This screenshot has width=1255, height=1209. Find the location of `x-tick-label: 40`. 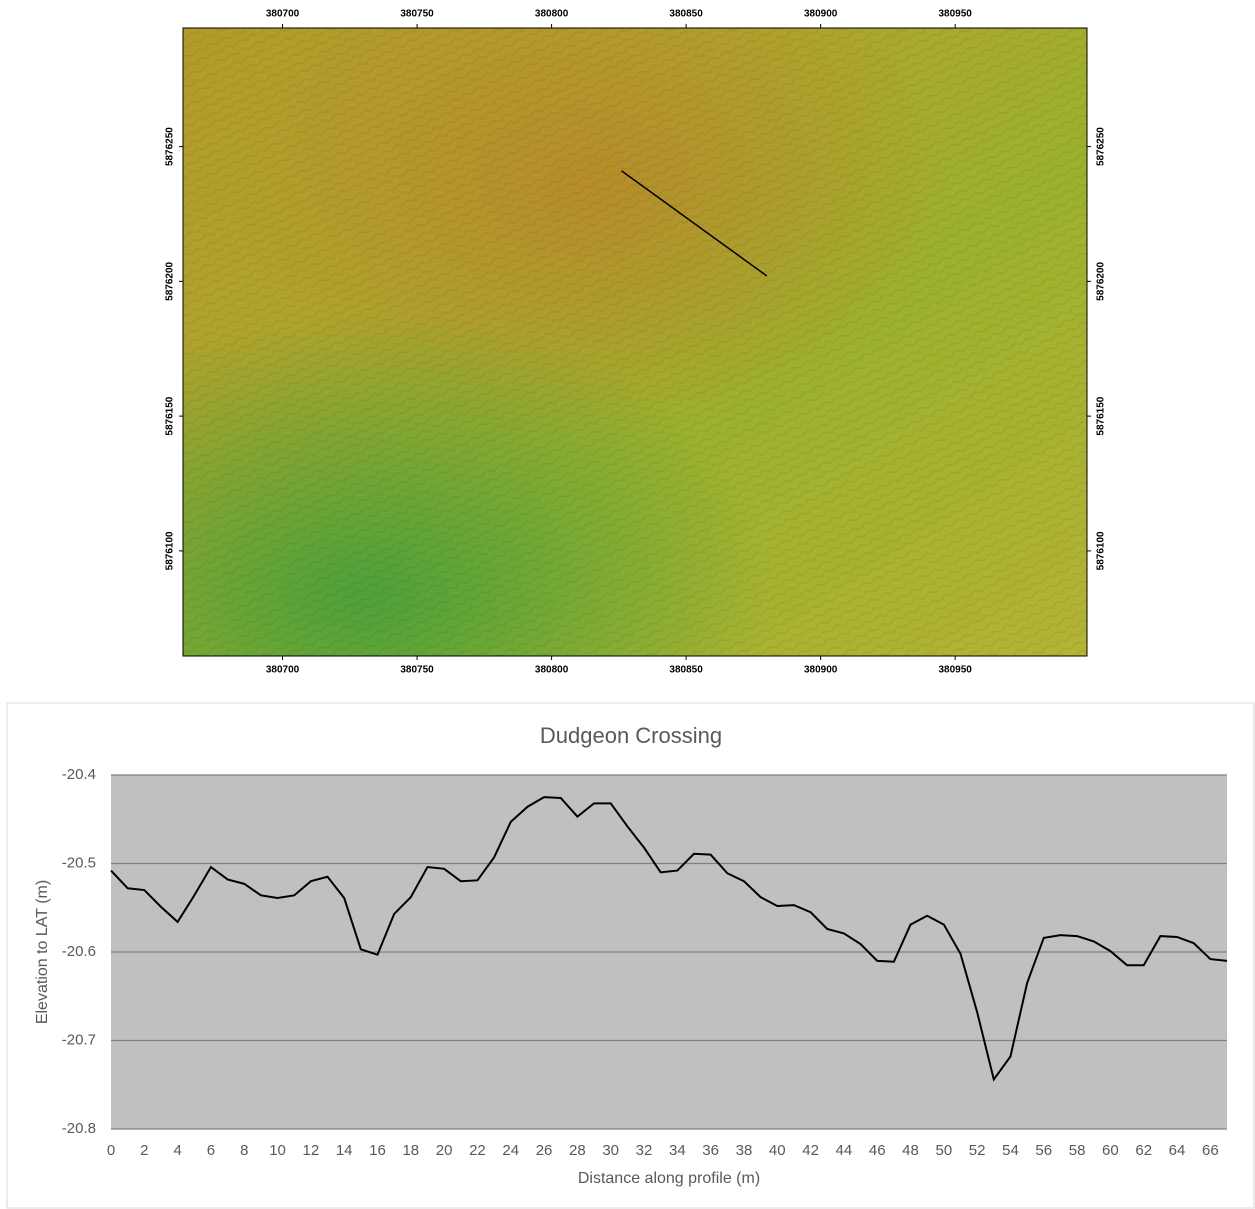

x-tick-label: 40 is located at coordinates (777, 1150).